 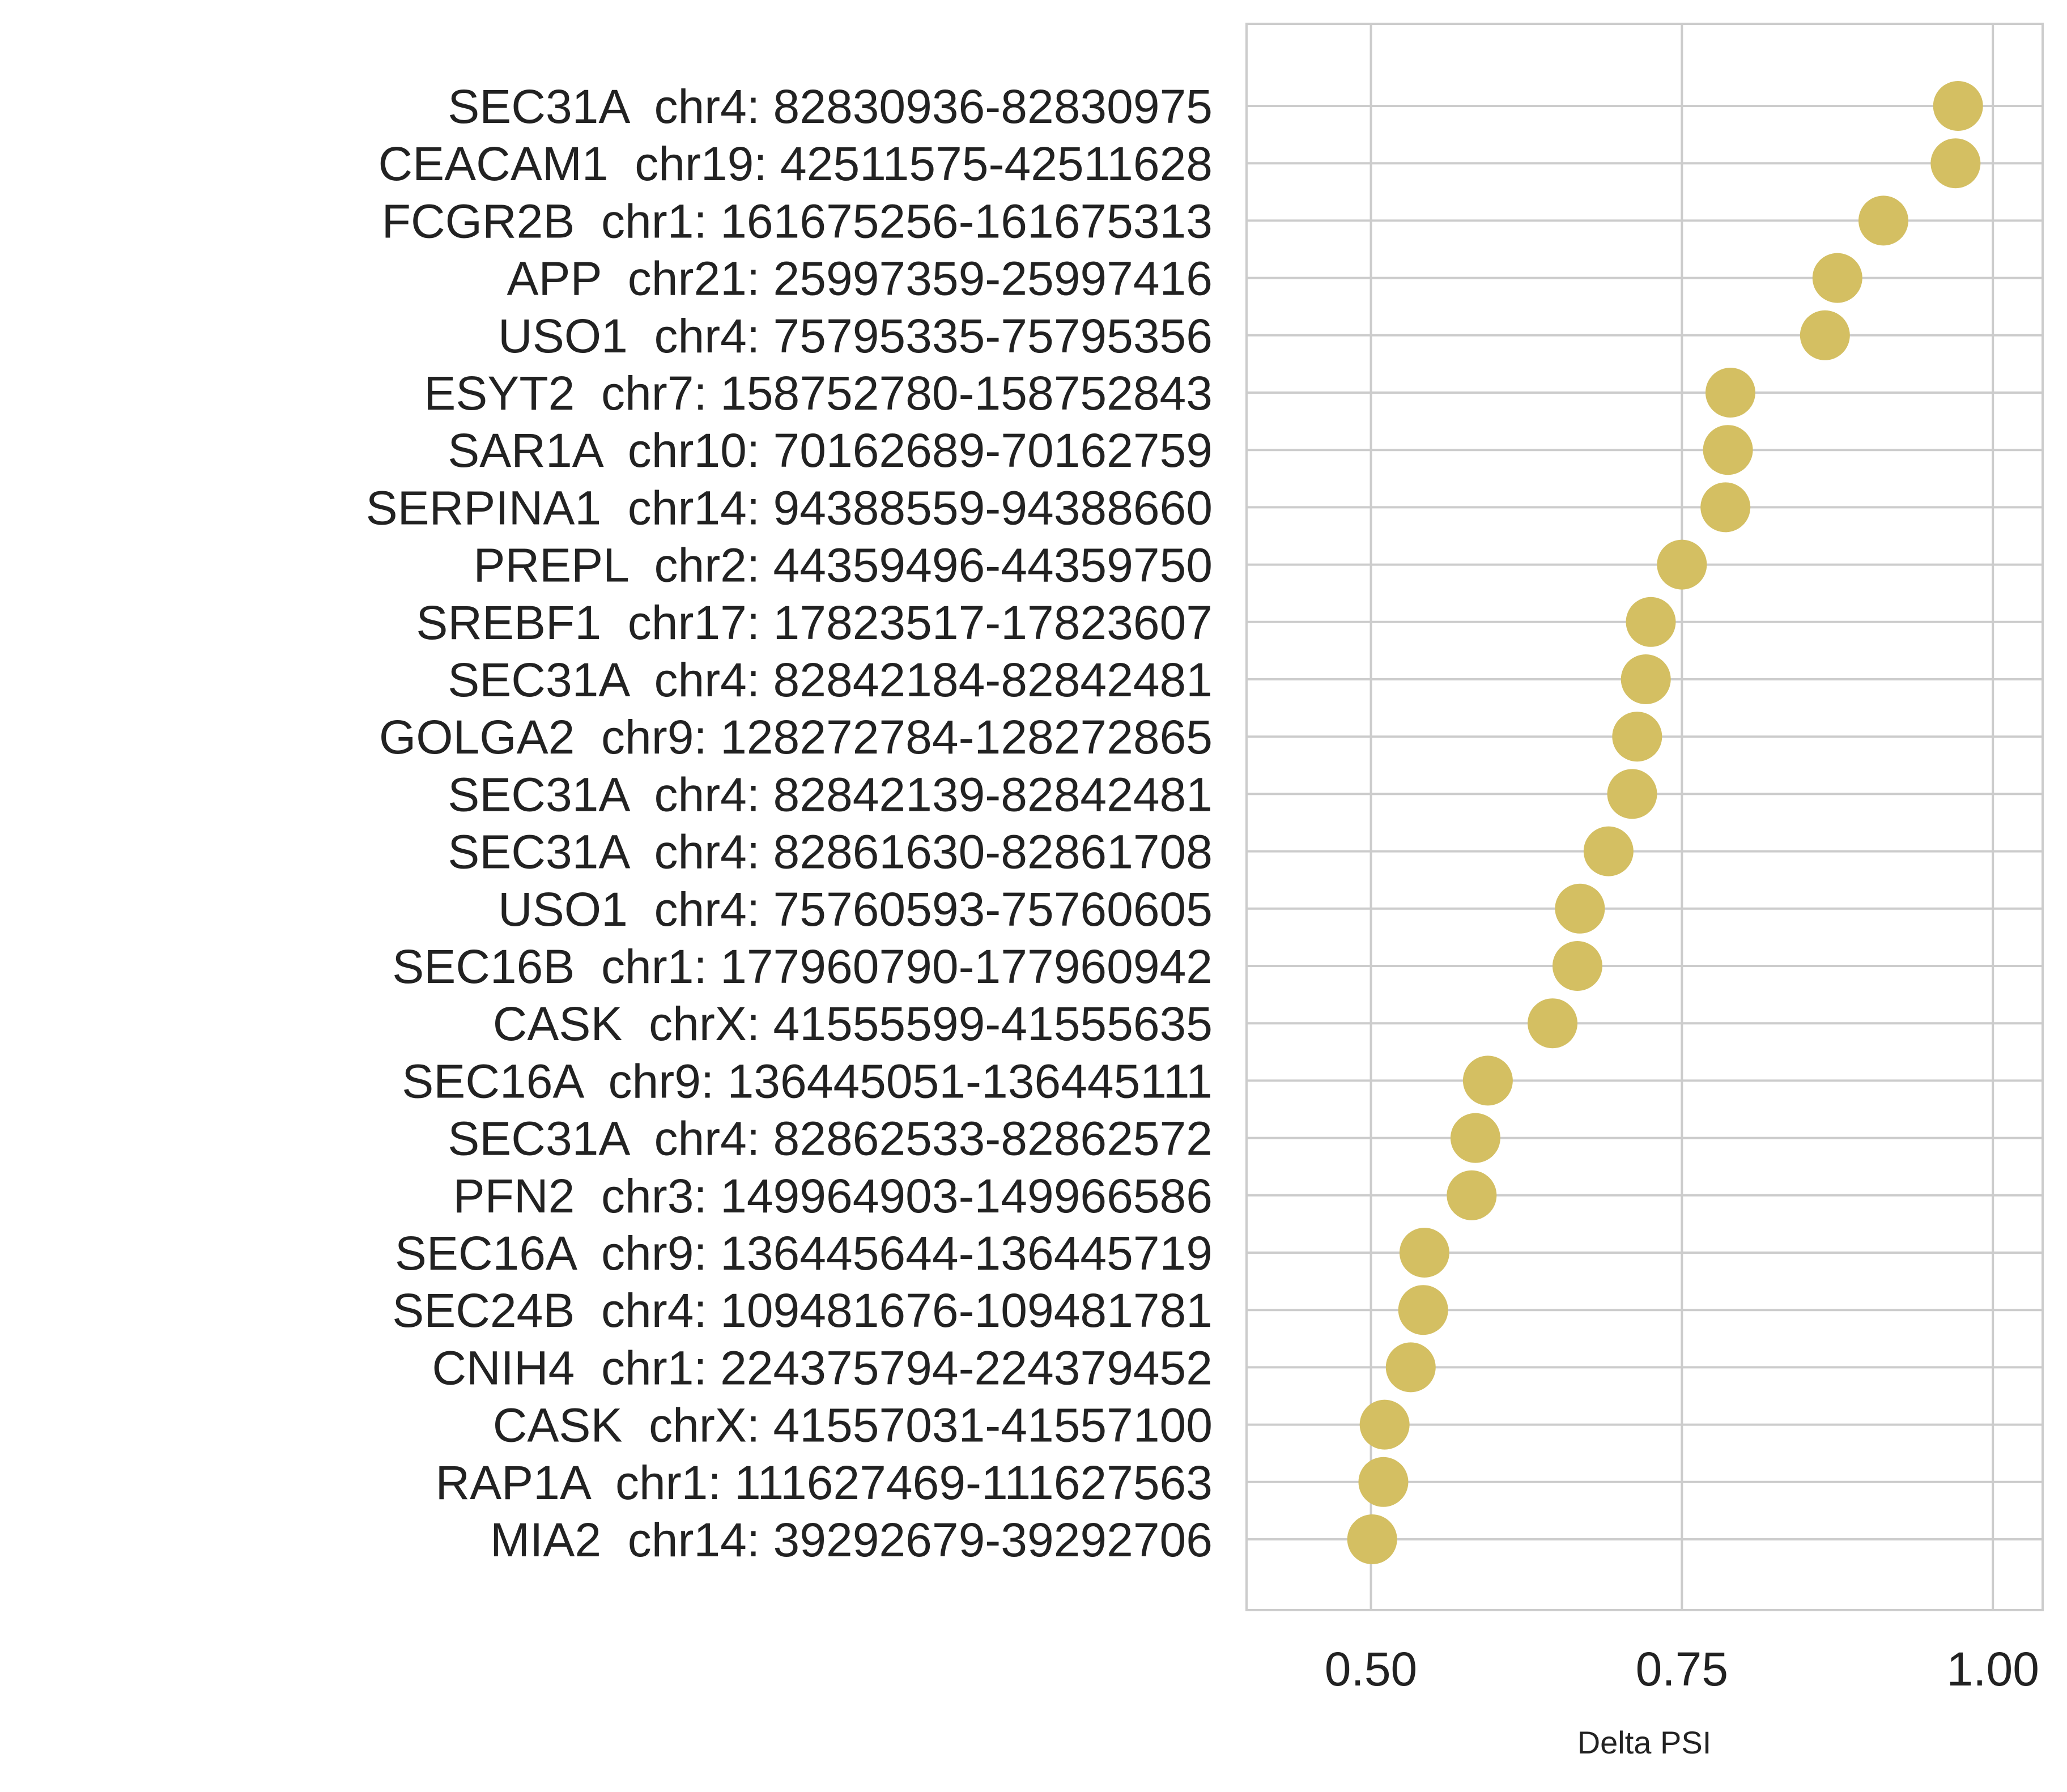 I want to click on y-tick-label: SEC31A chr4: 82862533-82862572, so click(x=830, y=1138).